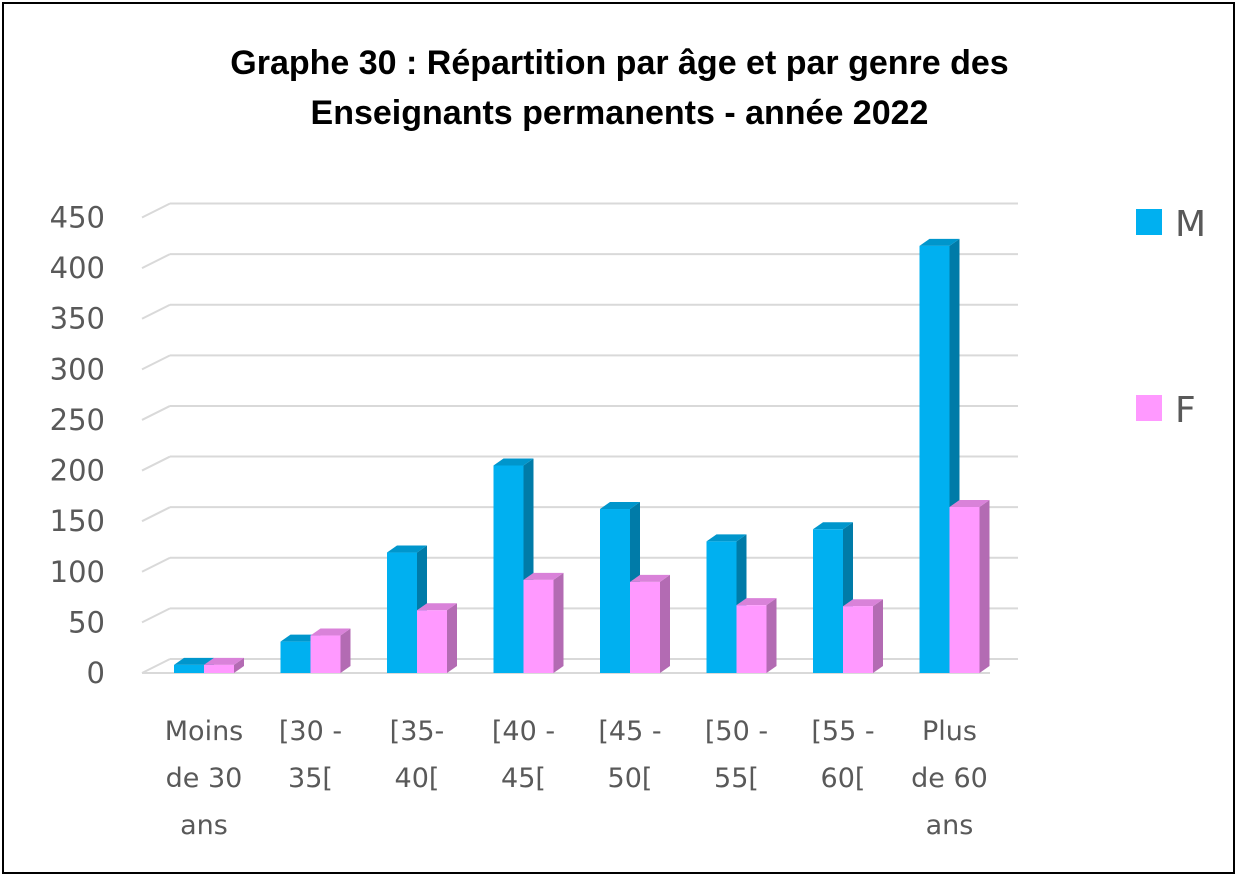 The image size is (1239, 878). I want to click on x-category-label: Plus de 60 ans, so click(949, 778).